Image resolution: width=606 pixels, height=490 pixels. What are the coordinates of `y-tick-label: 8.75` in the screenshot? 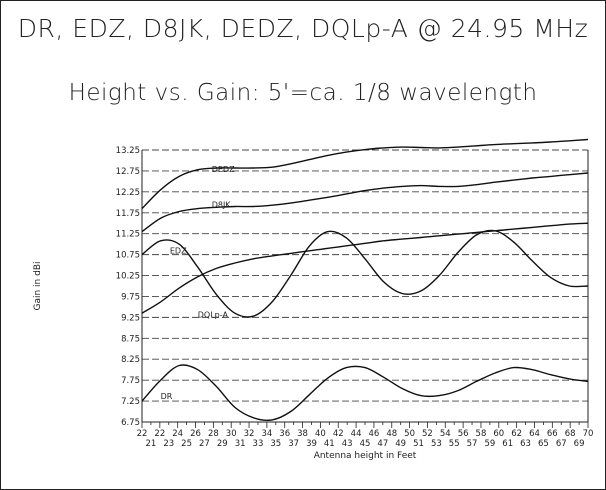 It's located at (130, 339).